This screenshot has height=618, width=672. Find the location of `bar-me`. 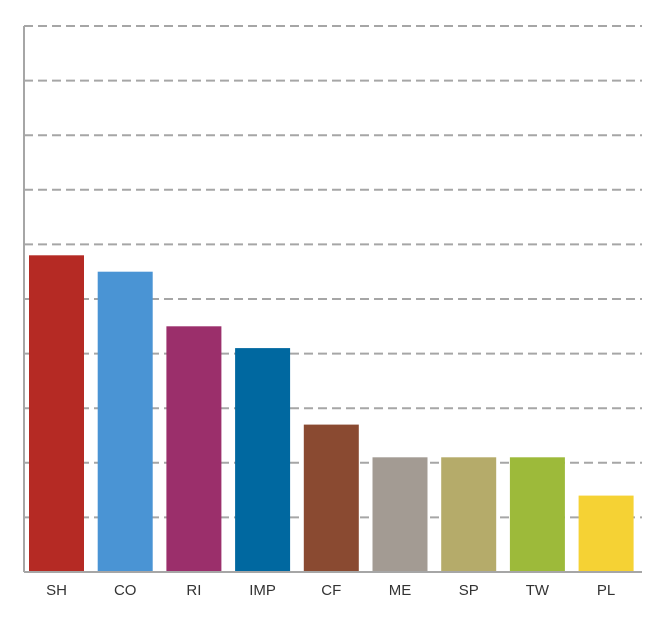

bar-me is located at coordinates (400, 514).